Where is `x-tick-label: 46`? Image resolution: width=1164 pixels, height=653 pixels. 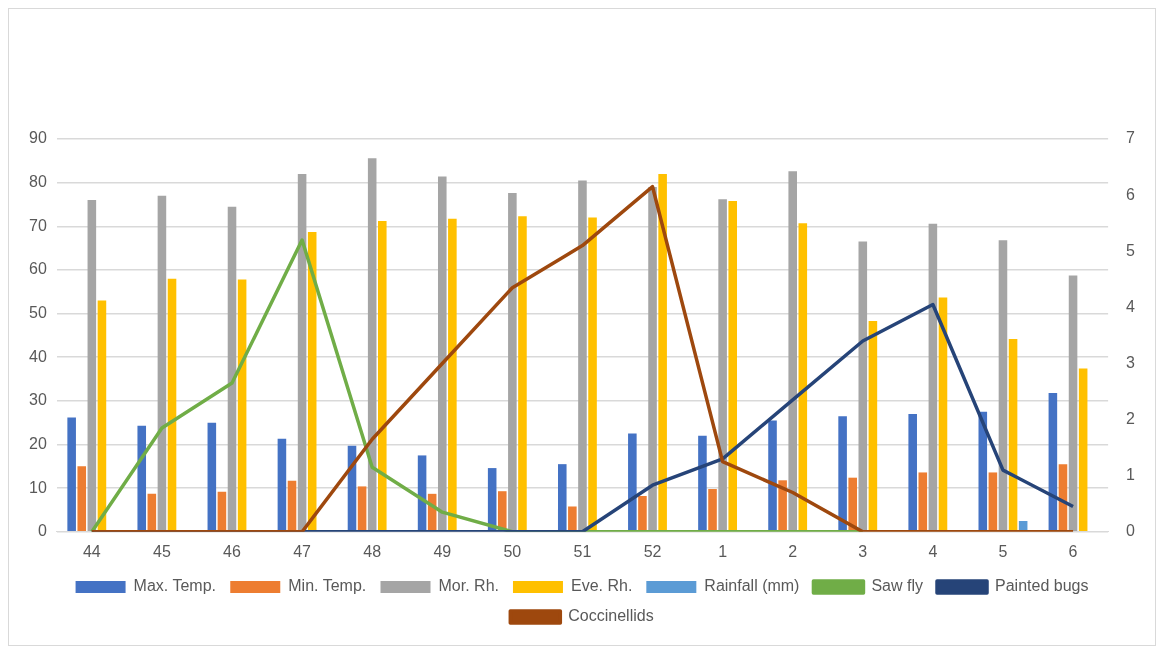
x-tick-label: 46 is located at coordinates (232, 551).